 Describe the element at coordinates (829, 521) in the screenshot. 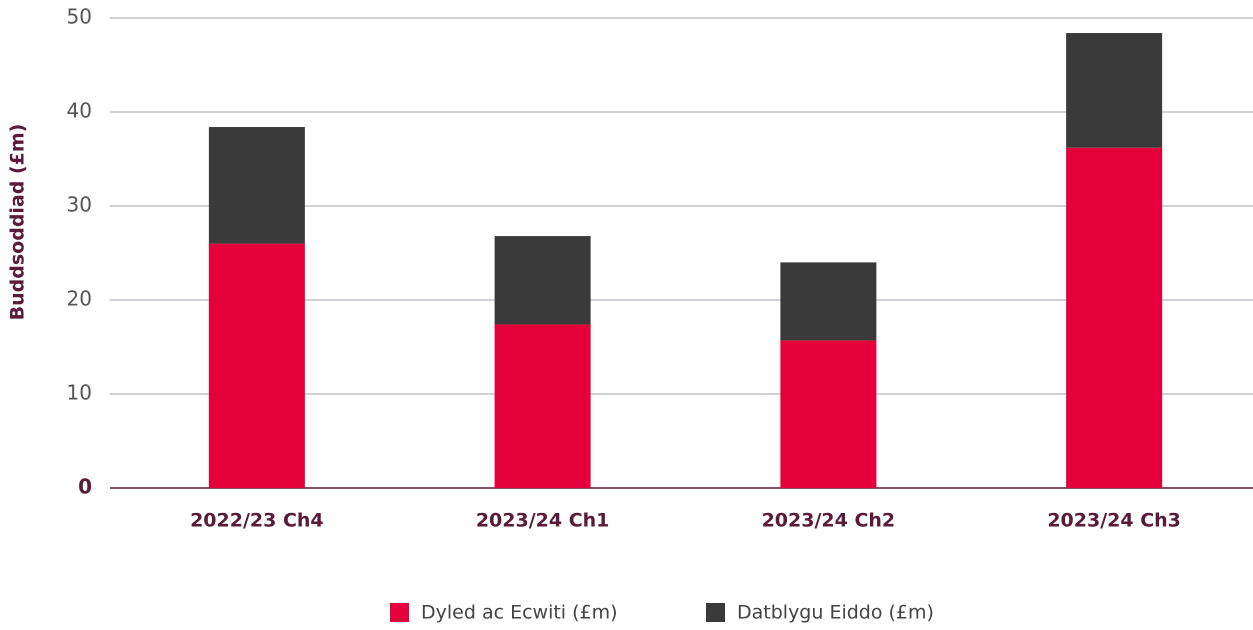

I see `x-tick-label: 2023/24 Ch2` at that location.